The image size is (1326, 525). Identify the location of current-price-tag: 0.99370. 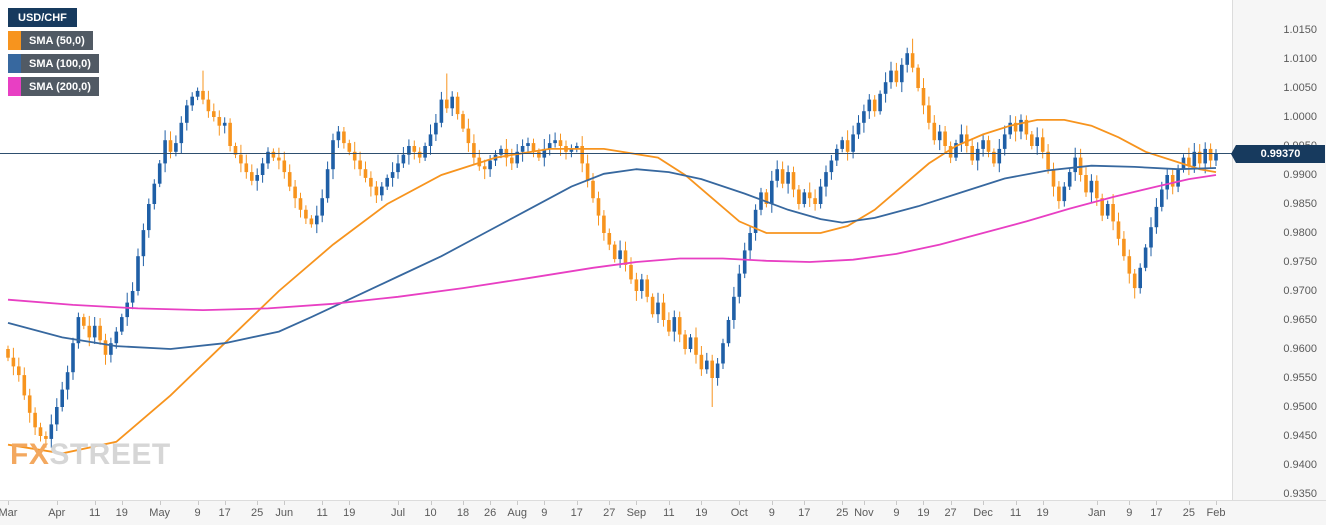
(1278, 153).